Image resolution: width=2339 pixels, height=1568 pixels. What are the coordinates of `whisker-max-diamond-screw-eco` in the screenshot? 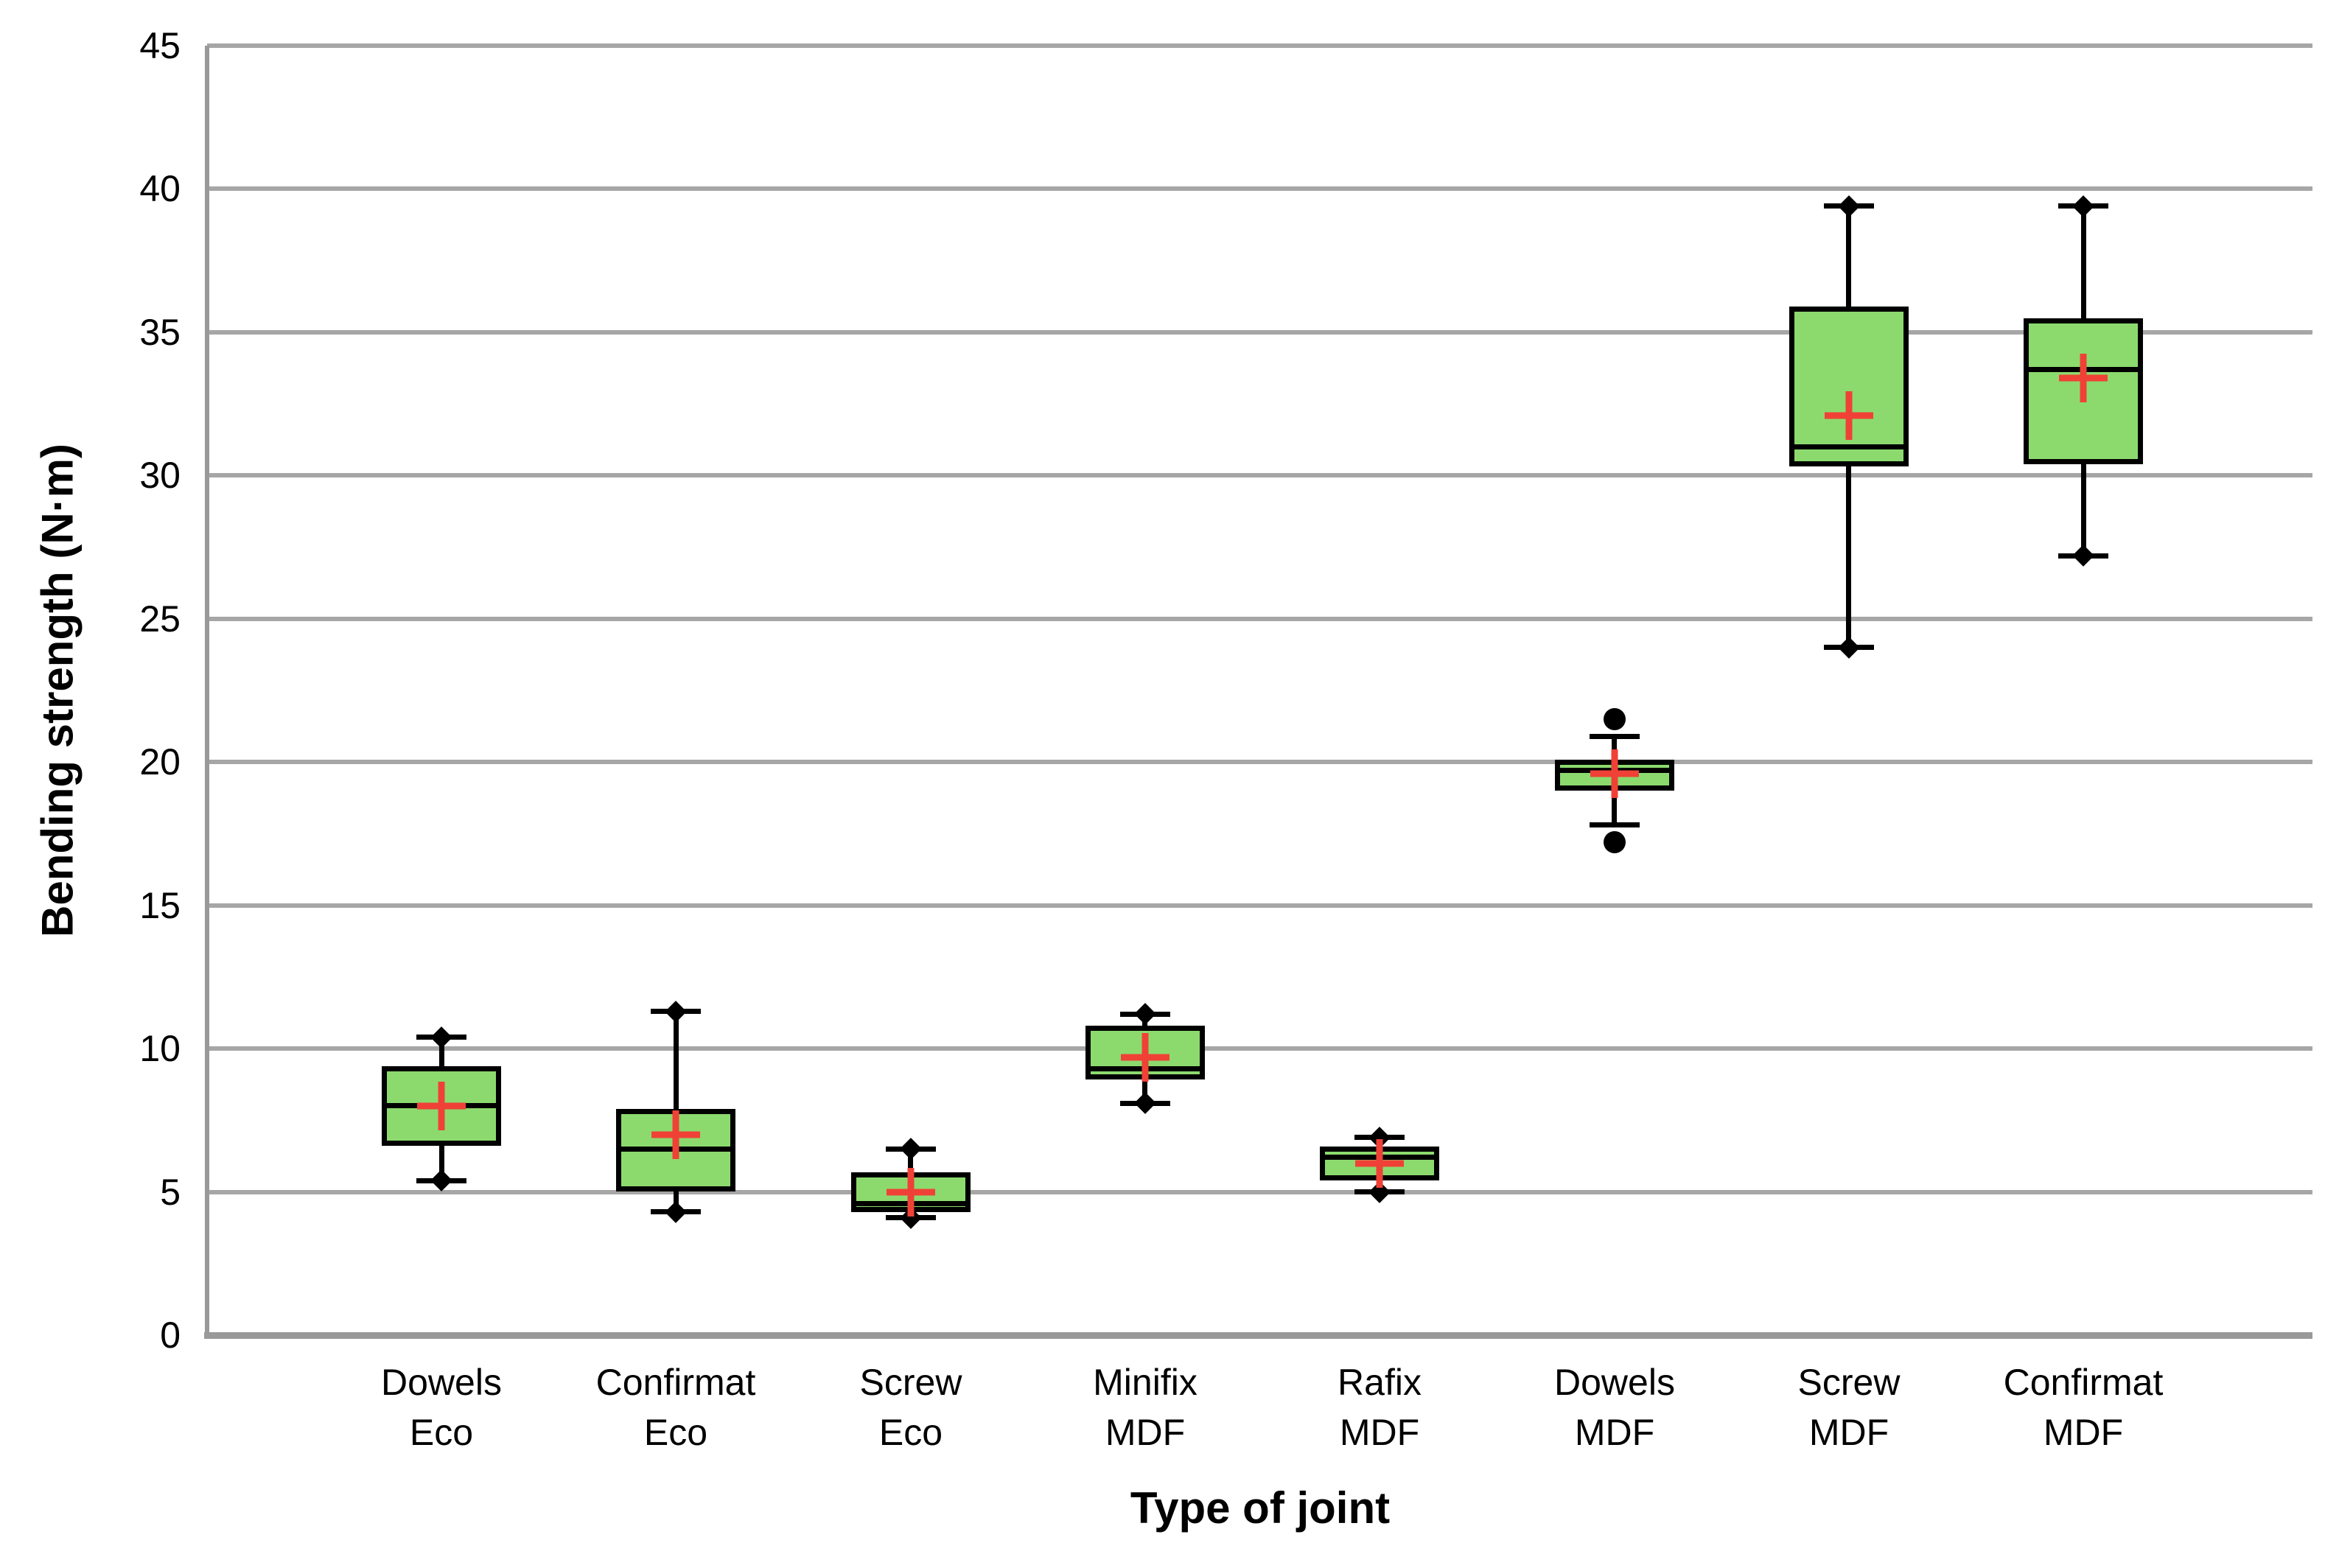 It's located at (911, 1149).